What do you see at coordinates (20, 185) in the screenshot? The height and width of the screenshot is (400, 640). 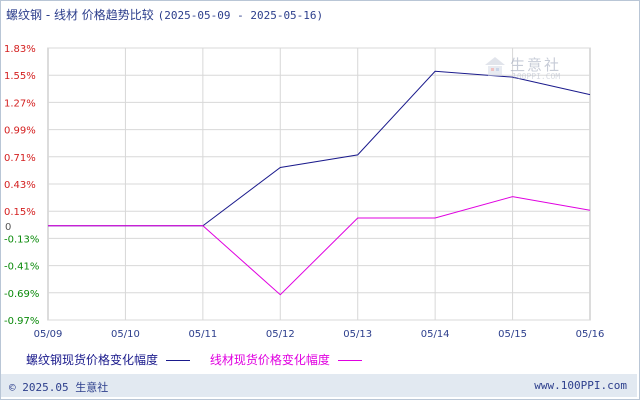 I see `y-tick-label: 0.43%` at bounding box center [20, 185].